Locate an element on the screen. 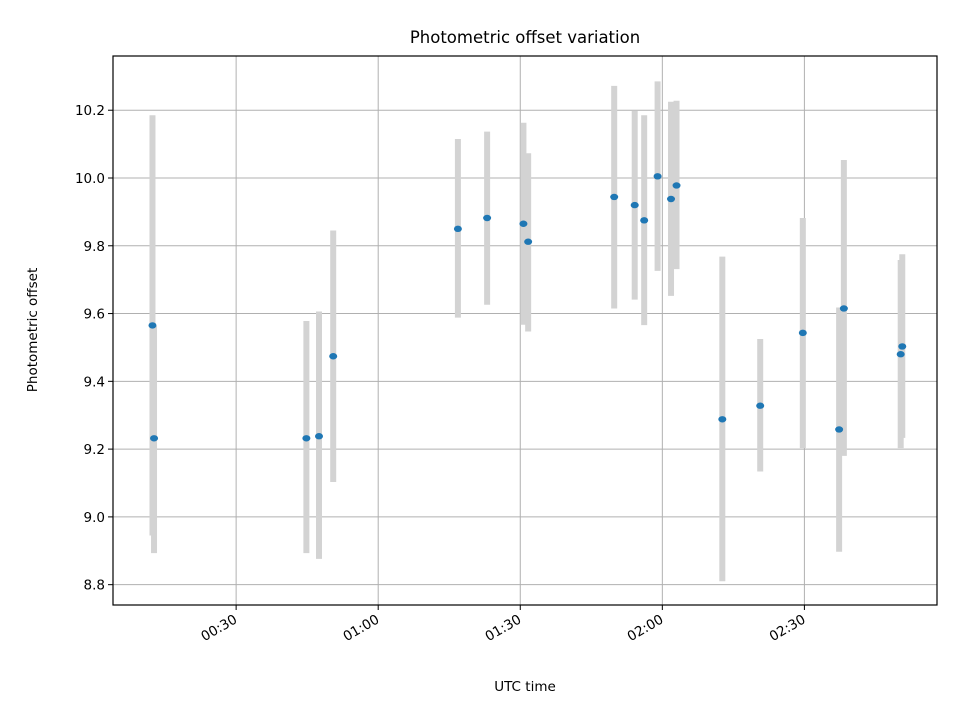 Image resolution: width=960 pixels, height=720 pixels. y-tick-label: 9.2 is located at coordinates (94, 450).